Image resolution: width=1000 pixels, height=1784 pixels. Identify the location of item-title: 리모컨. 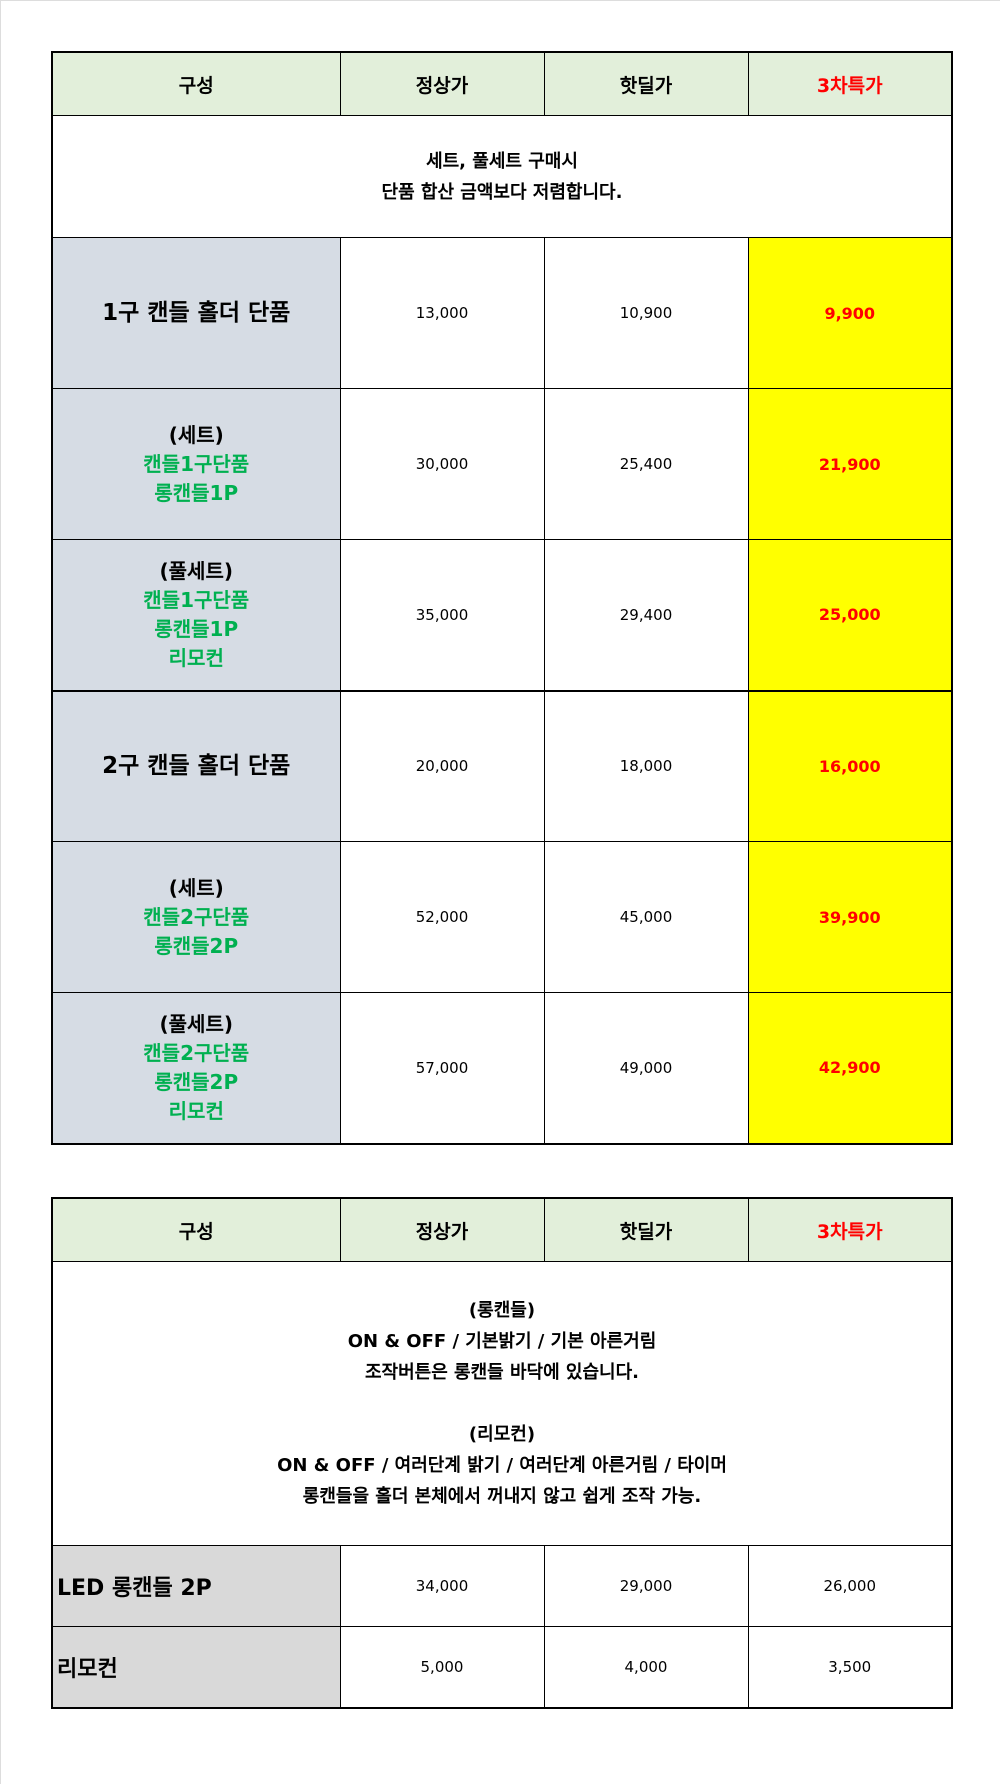
(196, 1667).